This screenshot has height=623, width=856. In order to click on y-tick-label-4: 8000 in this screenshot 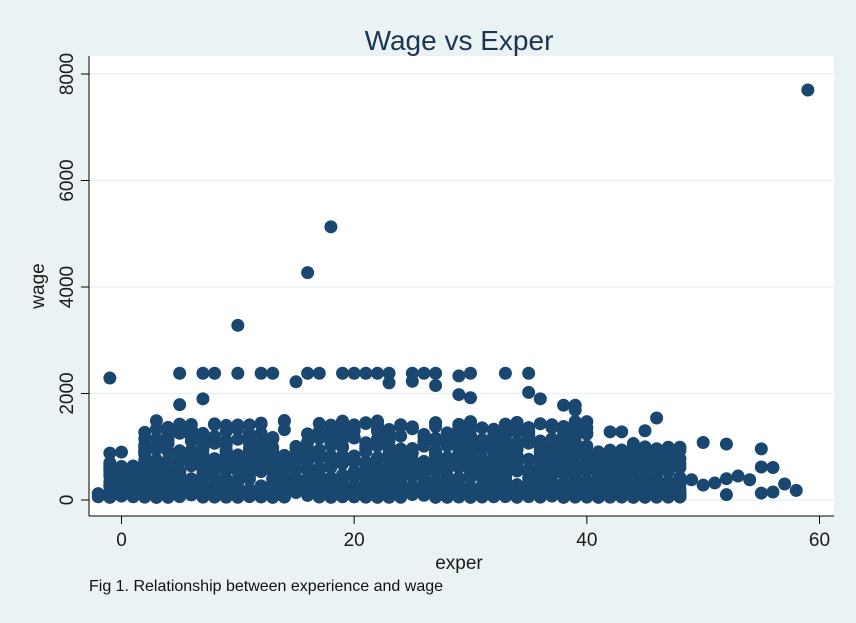, I will do `click(67, 74)`.